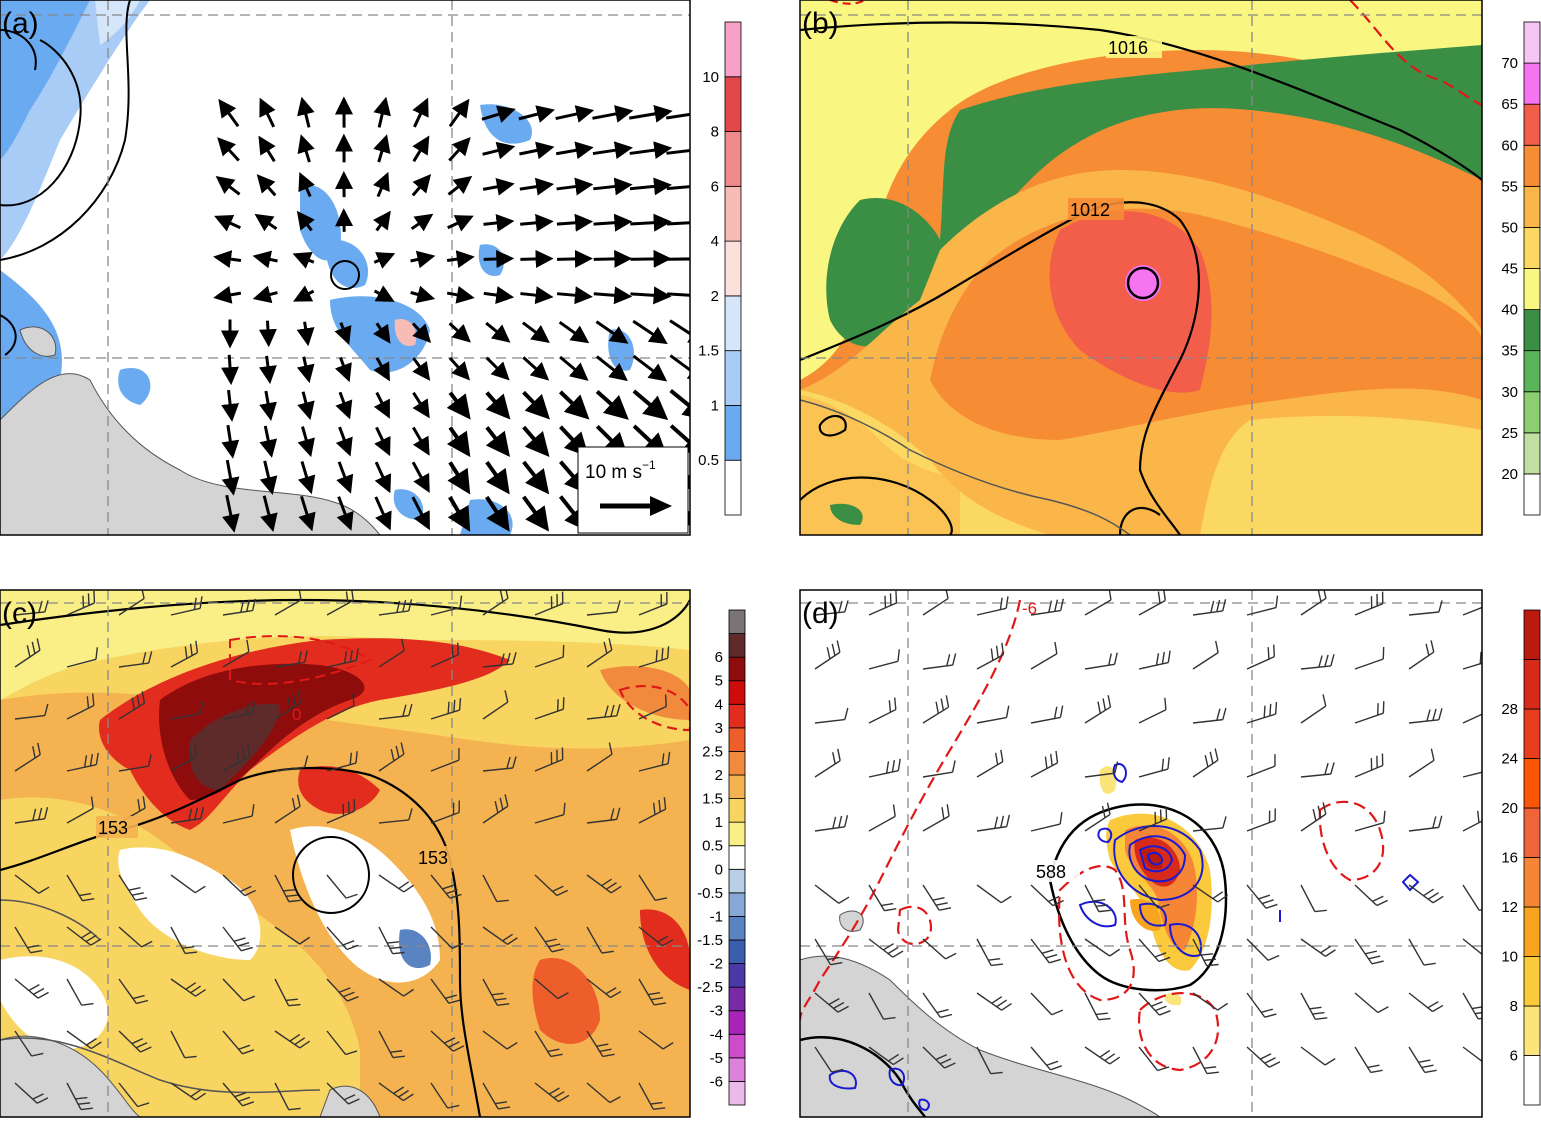 The image size is (1541, 1125). I want to click on colorbar-tick-label: 35, so click(1509, 351).